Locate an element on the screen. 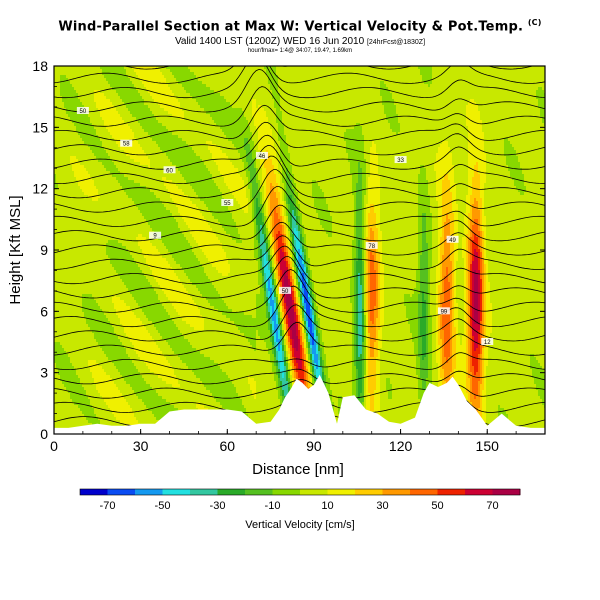  chart-subtitle-text: Valid 1400 LST (1200Z) WED 16 Jun 2010 is located at coordinates (269, 41).